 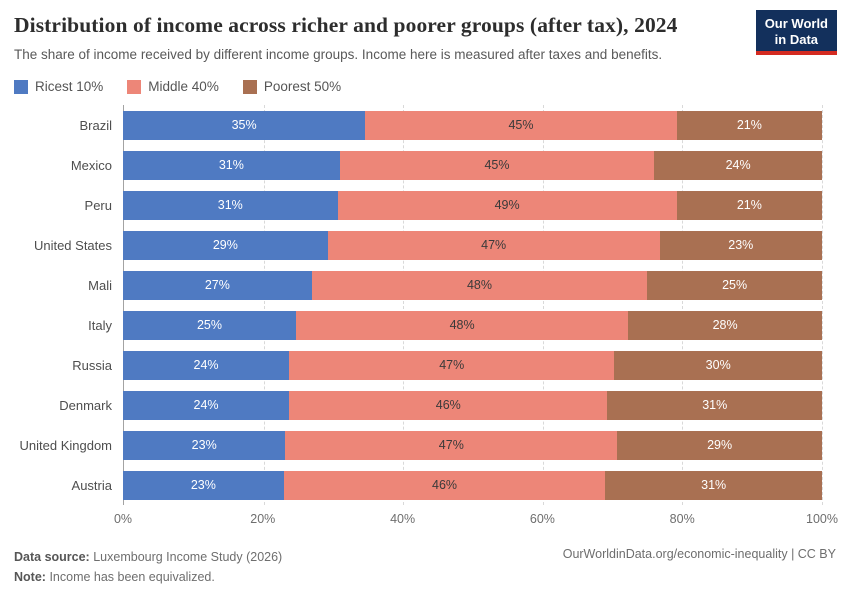 I want to click on chart-row: United Kingdom 23% 47% 29%, so click(x=425, y=445).